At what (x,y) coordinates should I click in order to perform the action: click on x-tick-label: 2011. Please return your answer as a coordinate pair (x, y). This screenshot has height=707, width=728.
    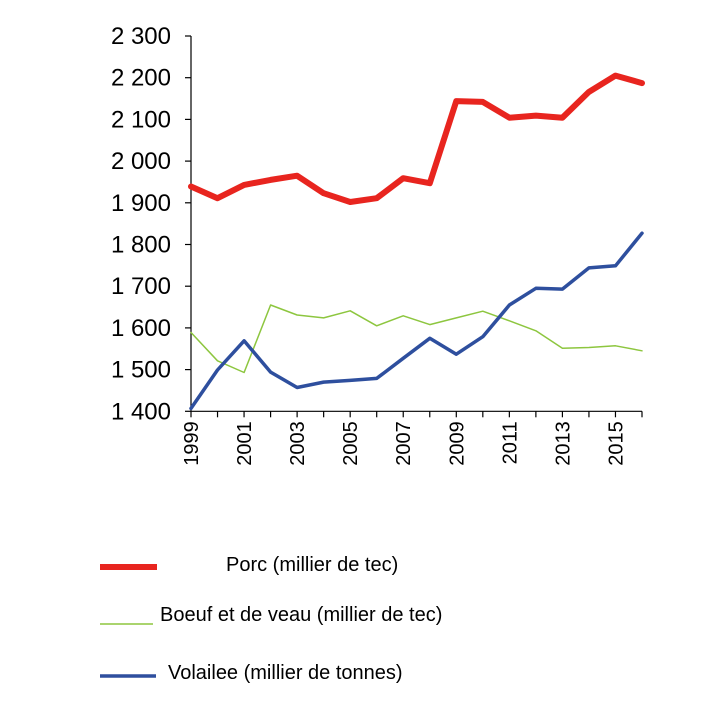
    Looking at the image, I should click on (510, 442).